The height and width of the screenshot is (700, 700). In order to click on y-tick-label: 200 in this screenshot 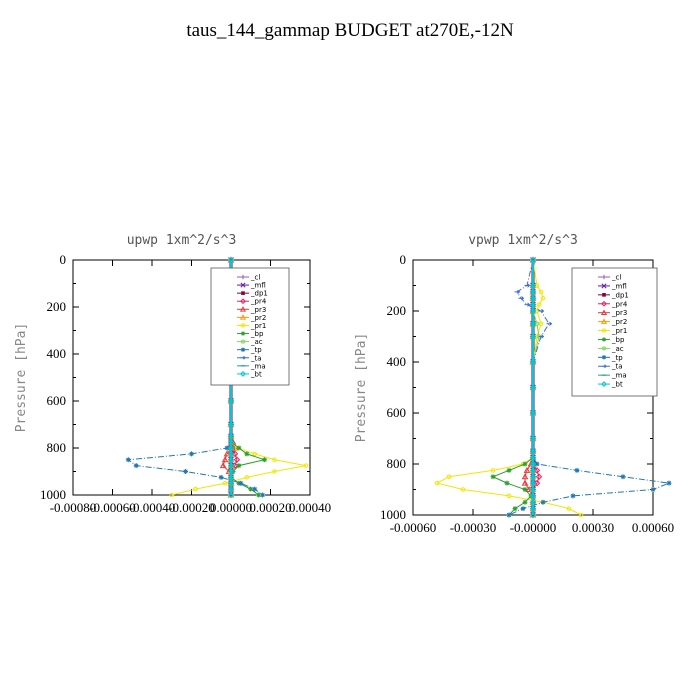, I will do `click(57, 306)`.